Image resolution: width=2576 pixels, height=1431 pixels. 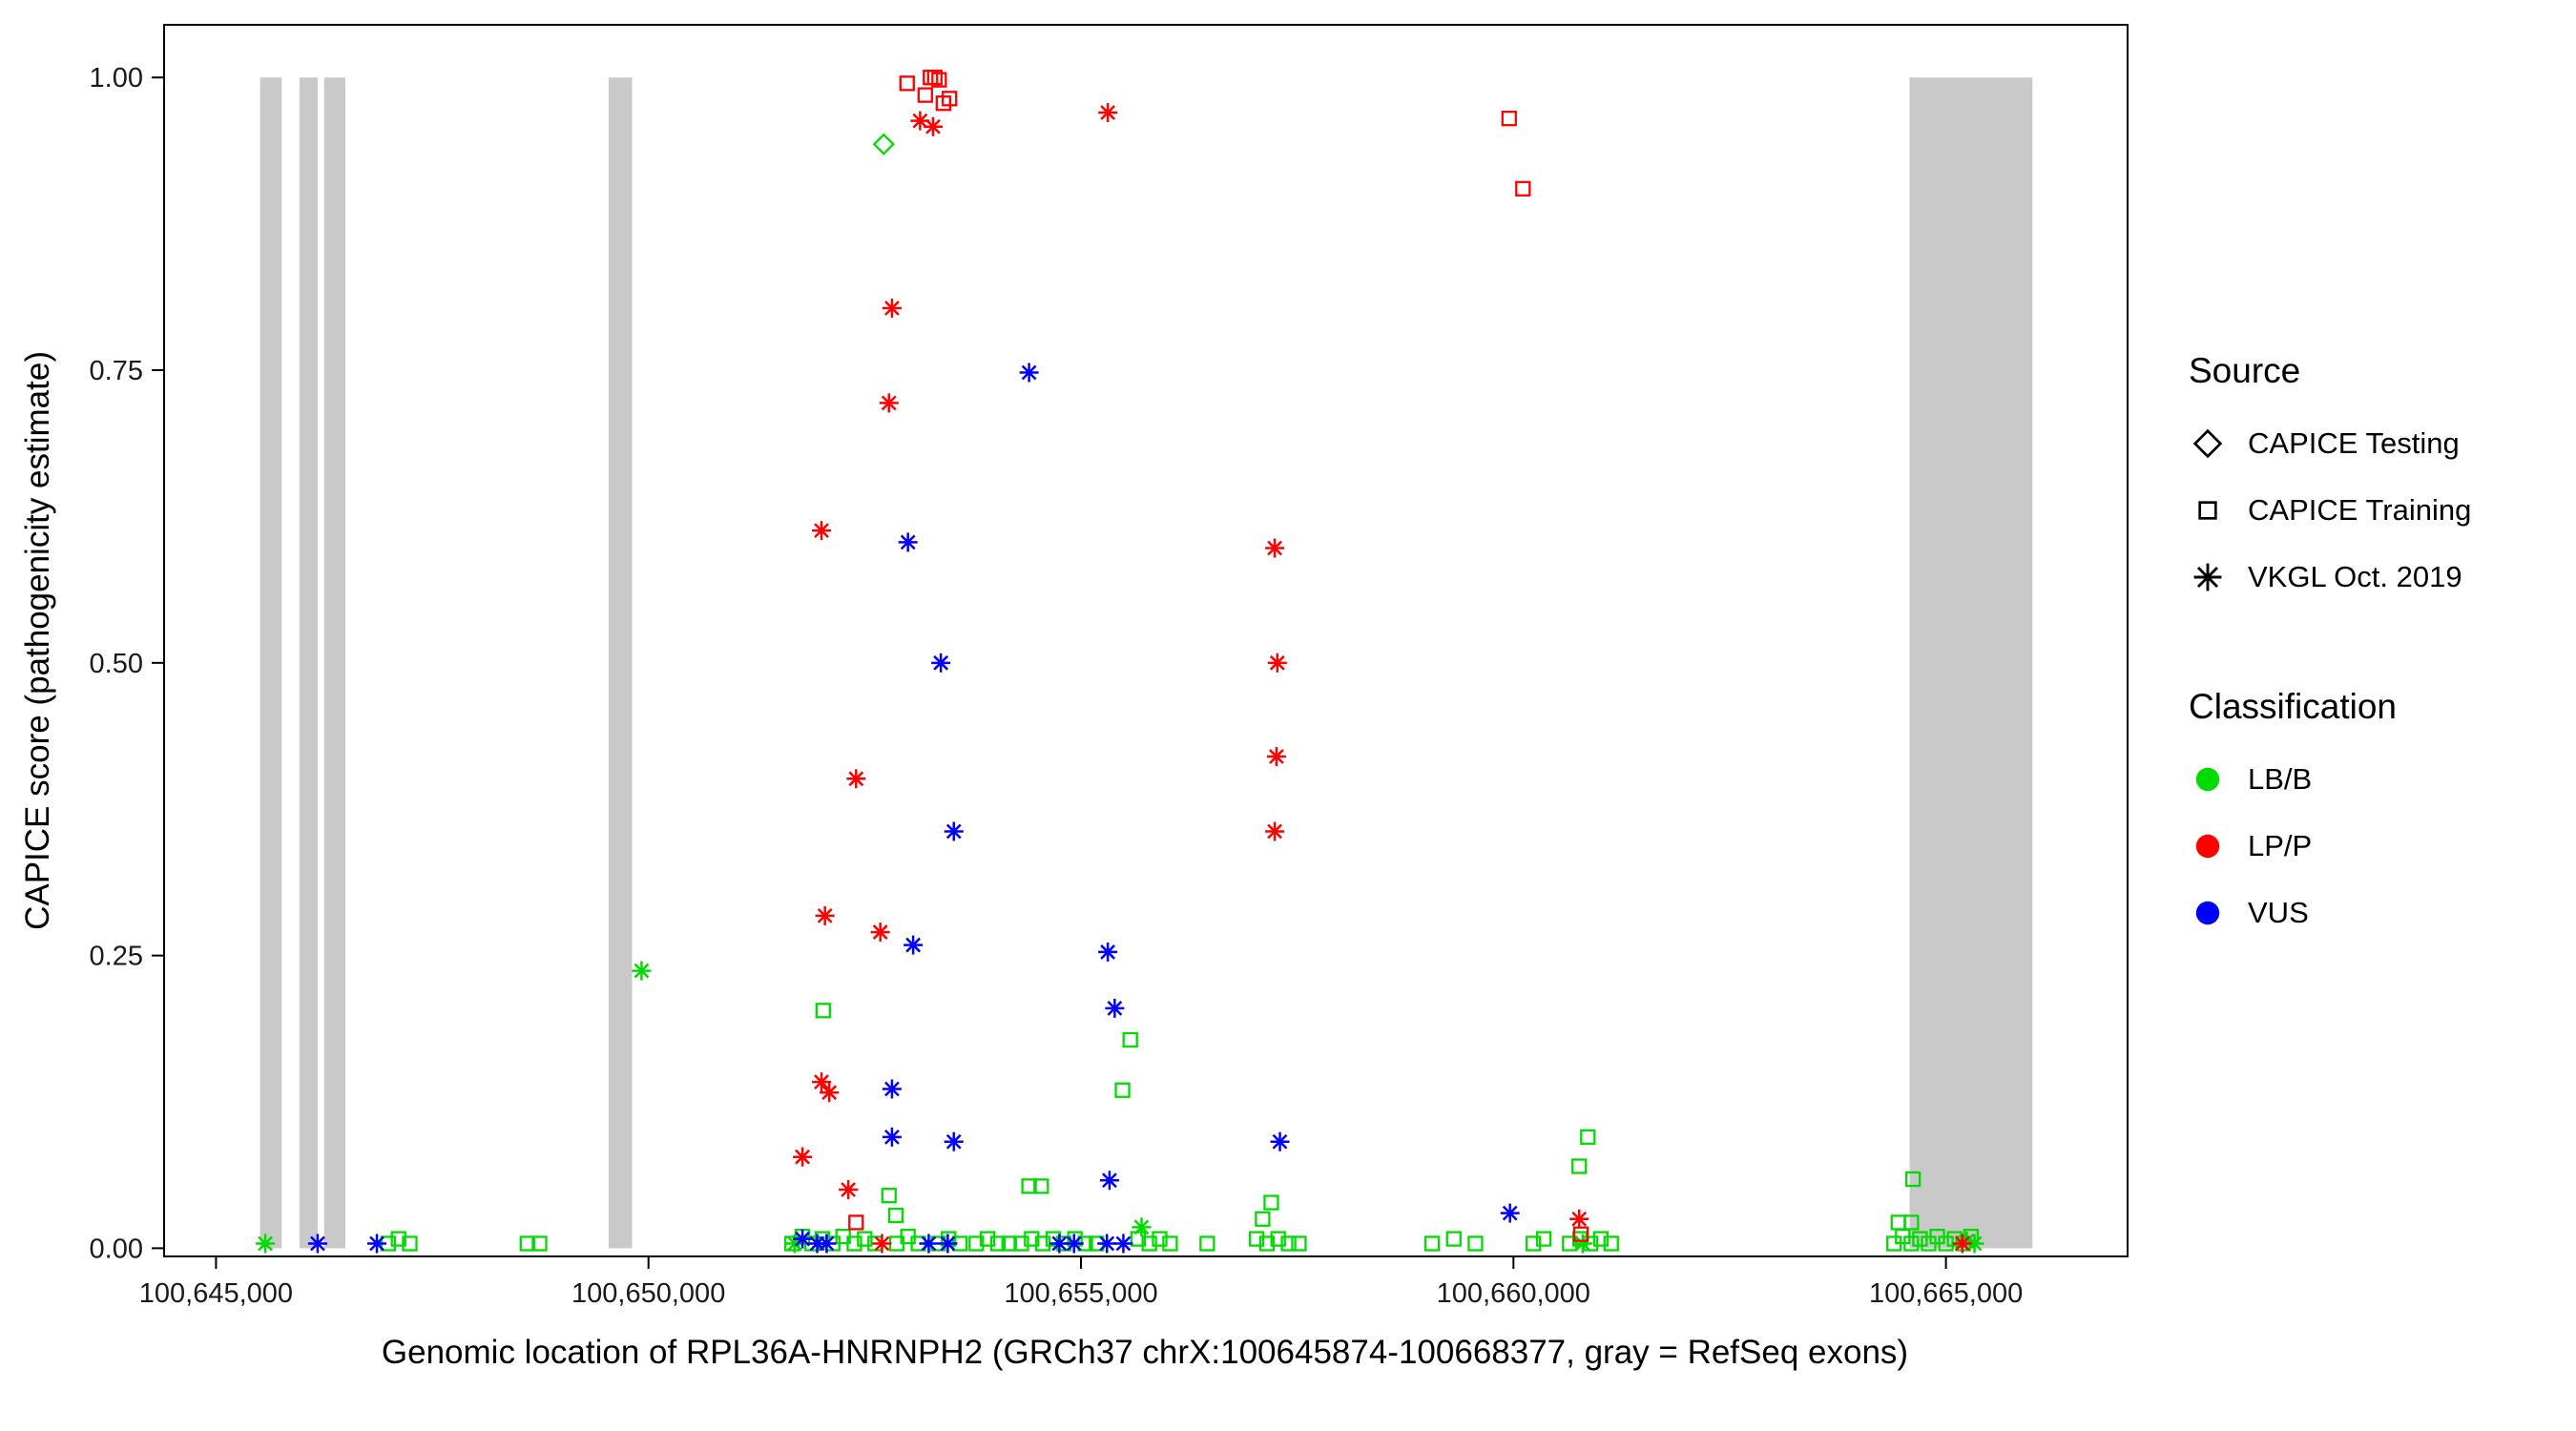 What do you see at coordinates (116, 78) in the screenshot?
I see `y-axis-tick-label: 1.00` at bounding box center [116, 78].